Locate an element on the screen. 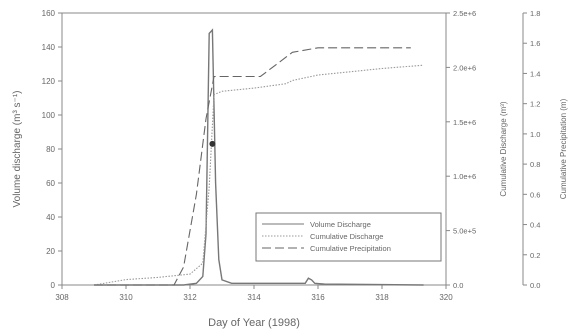  y-left-tick-label: 40 is located at coordinates (50, 217).